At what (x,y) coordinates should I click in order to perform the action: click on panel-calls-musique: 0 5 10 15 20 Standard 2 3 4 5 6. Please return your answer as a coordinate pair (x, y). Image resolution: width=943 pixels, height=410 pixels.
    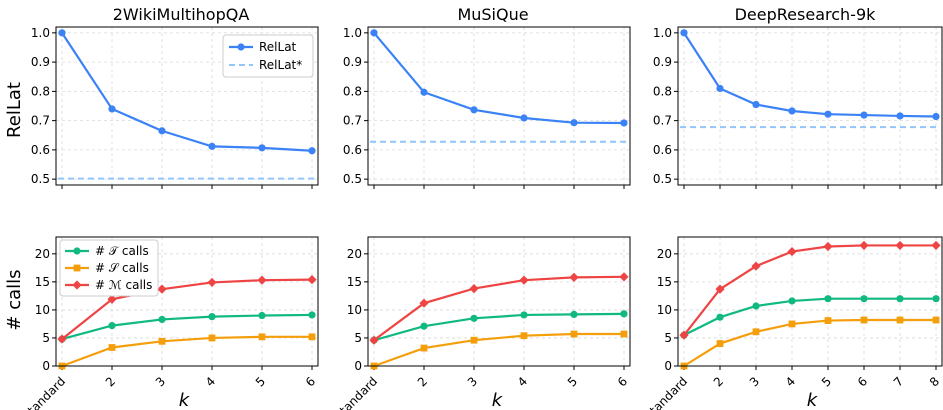
    Looking at the image, I should click on (481, 323).